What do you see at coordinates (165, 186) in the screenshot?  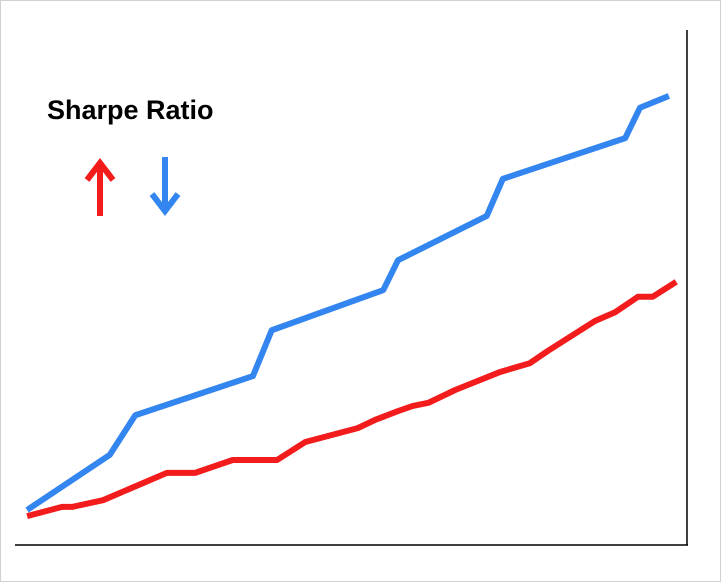 I see `down-arrow-icon` at bounding box center [165, 186].